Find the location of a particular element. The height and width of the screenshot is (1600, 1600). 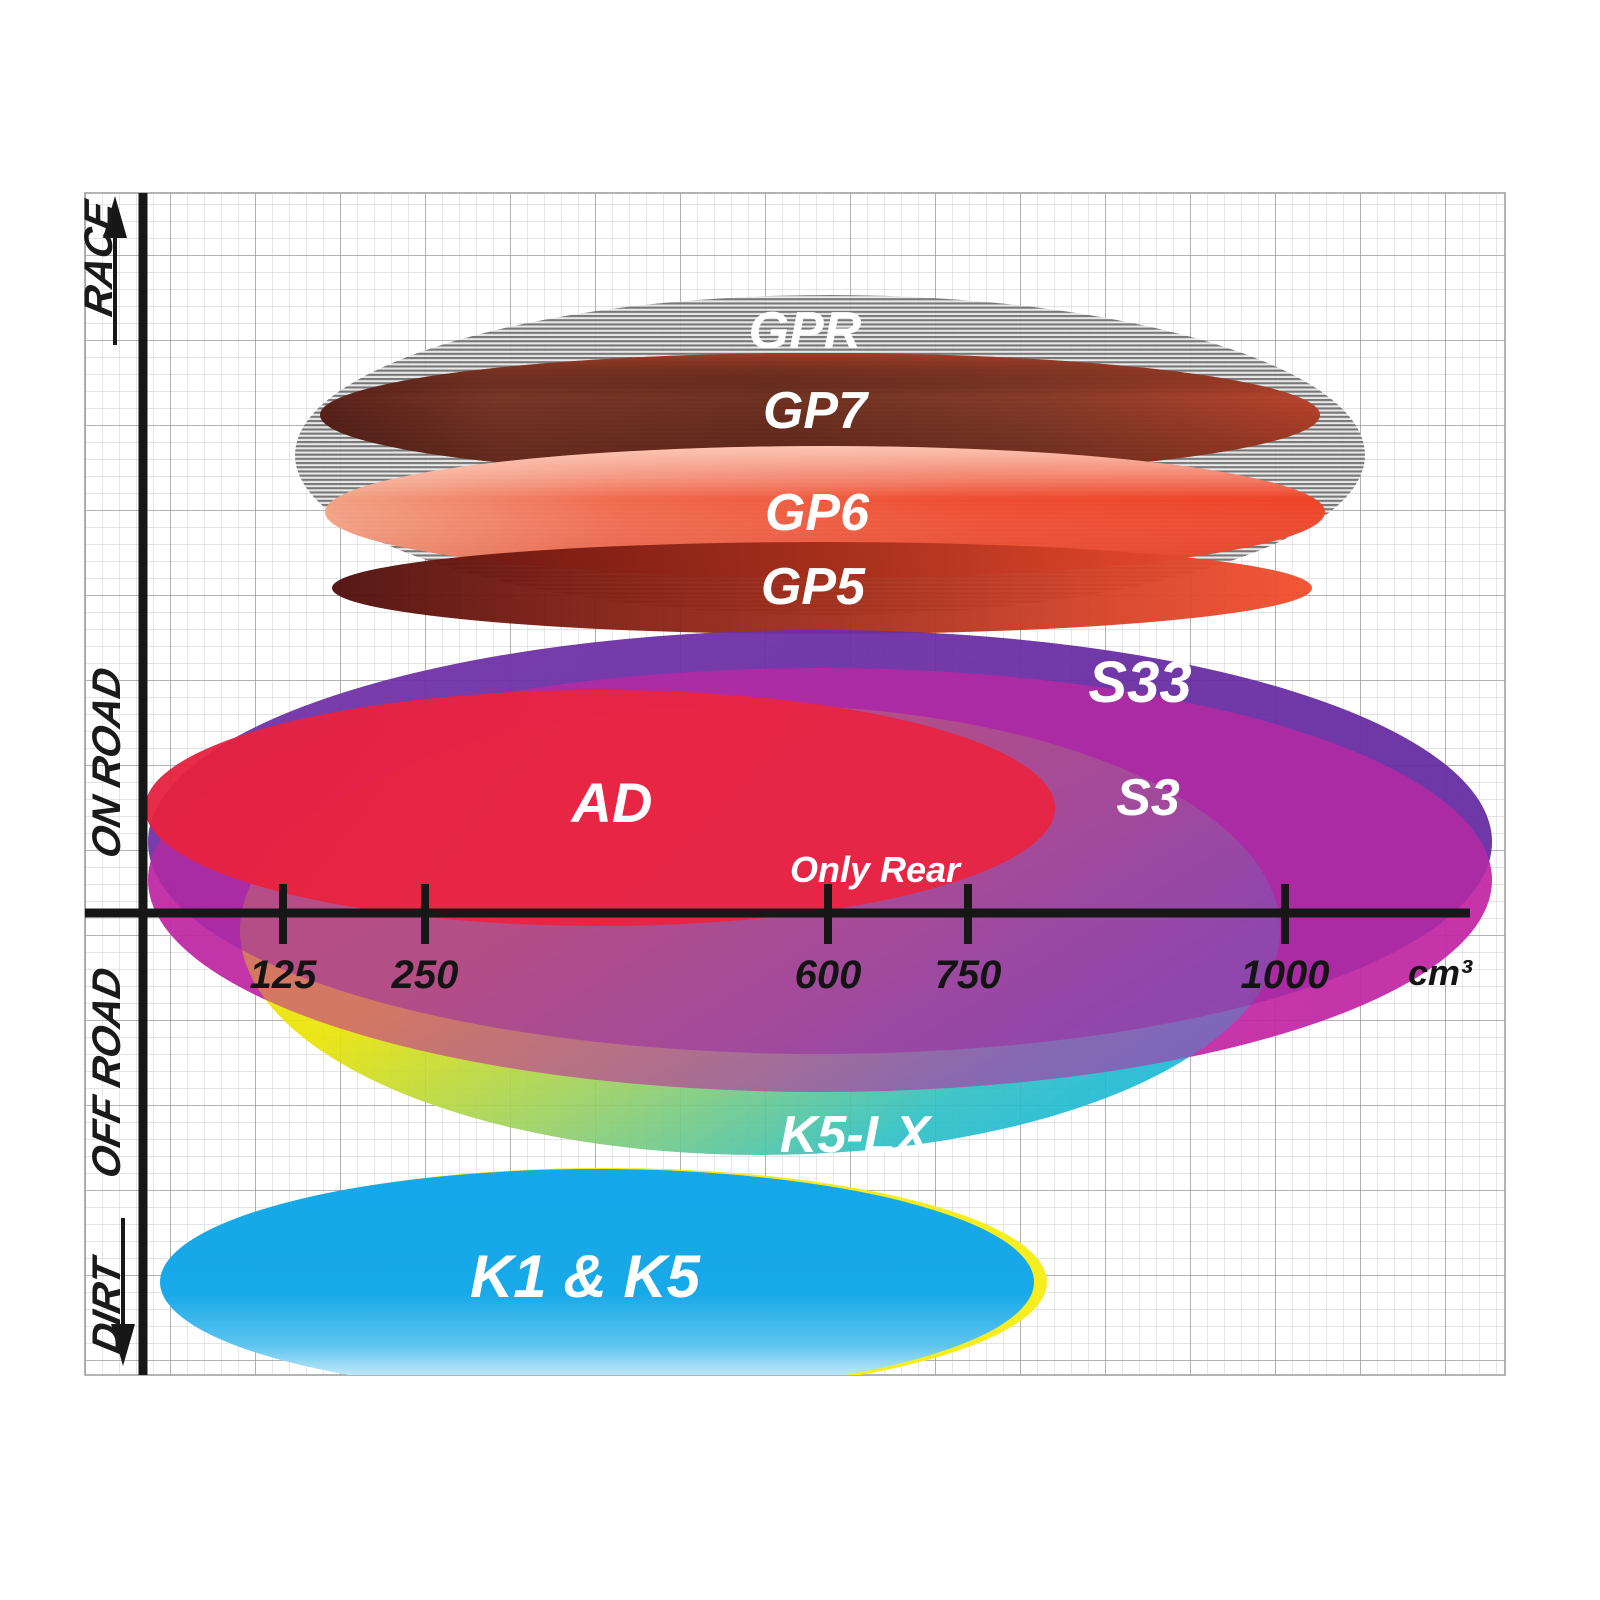

x-tick-label-600: 600 is located at coordinates (828, 975).